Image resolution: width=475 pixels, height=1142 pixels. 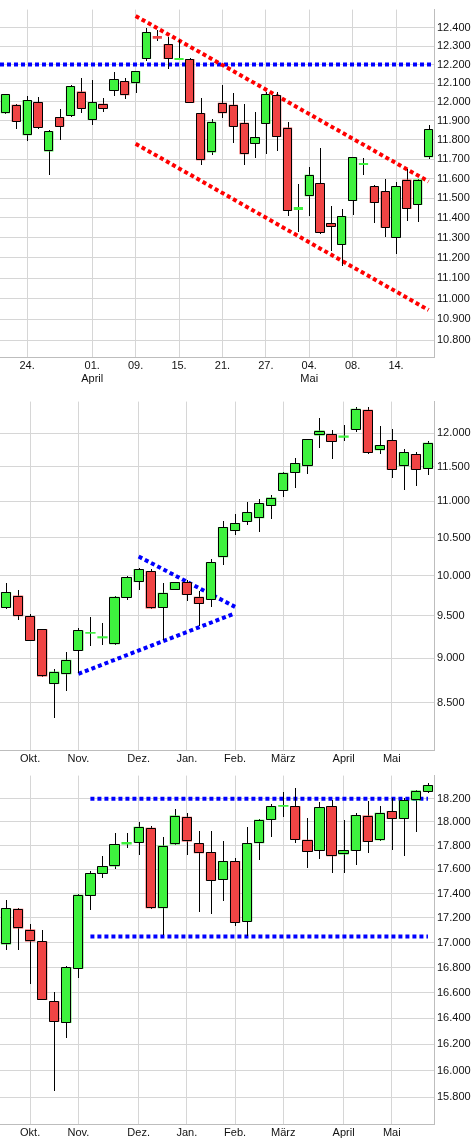 I want to click on y-tick-label: 15.800, so click(x=454, y=1096).